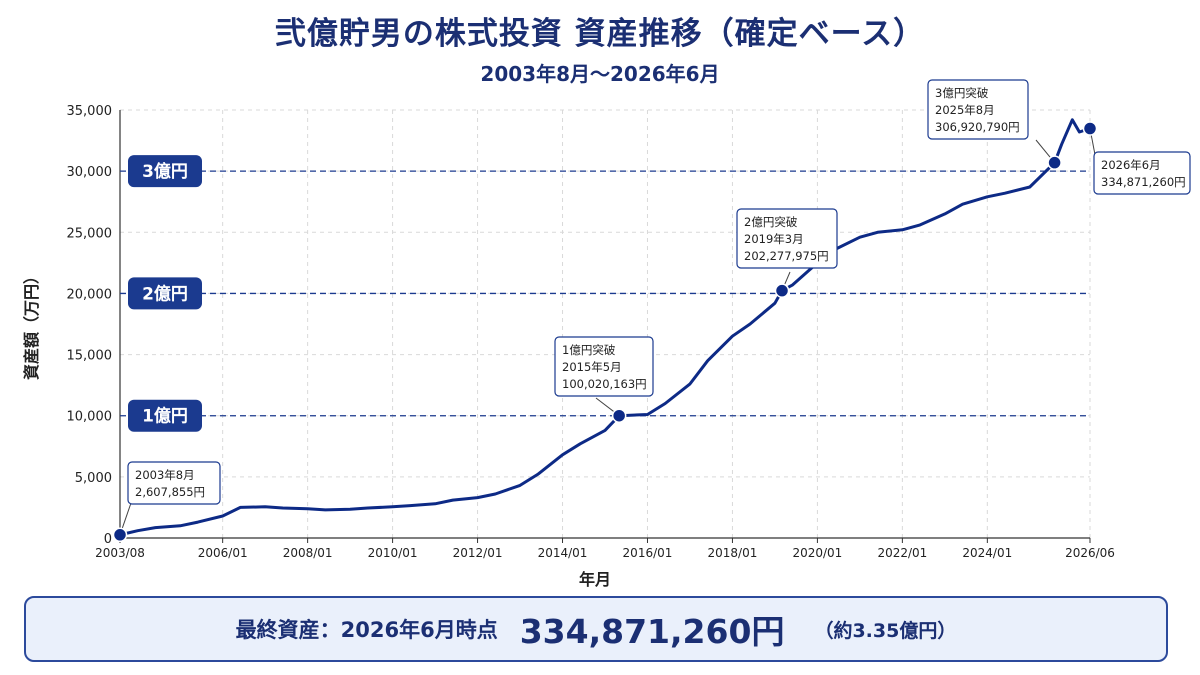 The height and width of the screenshot is (675, 1200). I want to click on annotation-text: 2026年6月, so click(1131, 165).